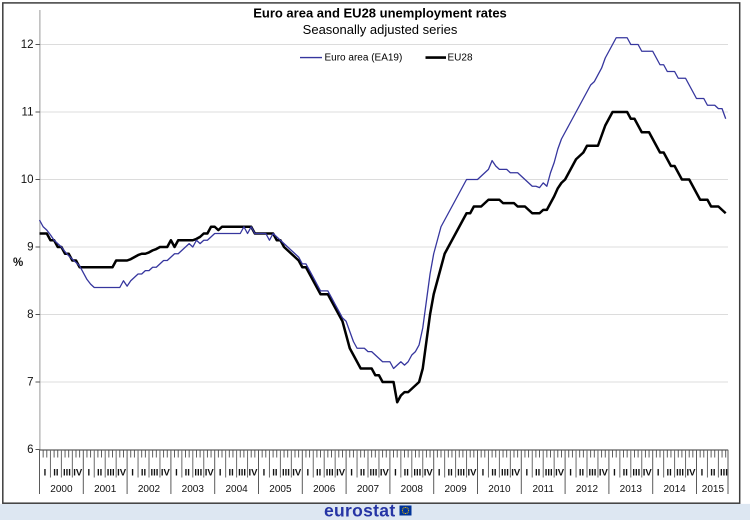 The width and height of the screenshot is (750, 525). Describe the element at coordinates (713, 489) in the screenshot. I see `svg-text: 2015` at that location.